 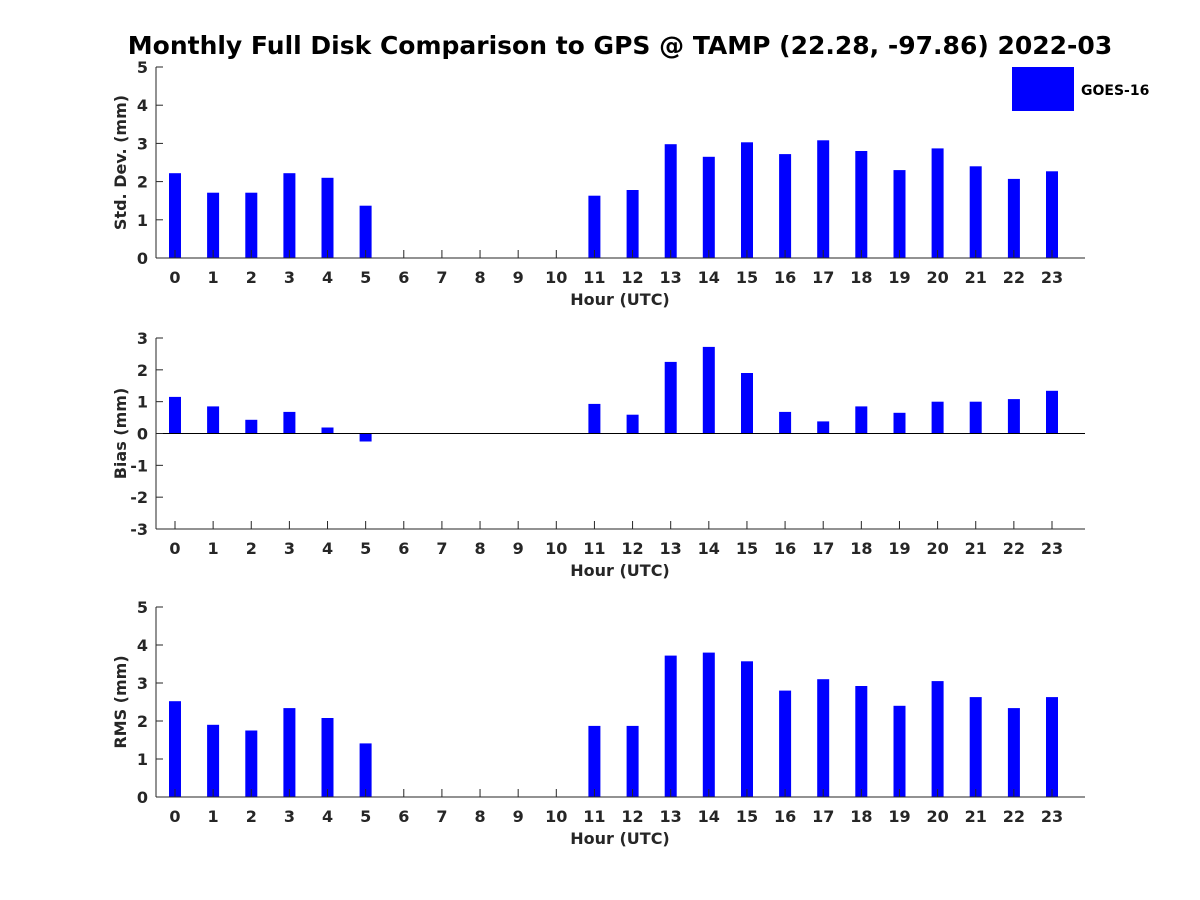 I want to click on x-tick-label: 0, so click(x=174, y=277).